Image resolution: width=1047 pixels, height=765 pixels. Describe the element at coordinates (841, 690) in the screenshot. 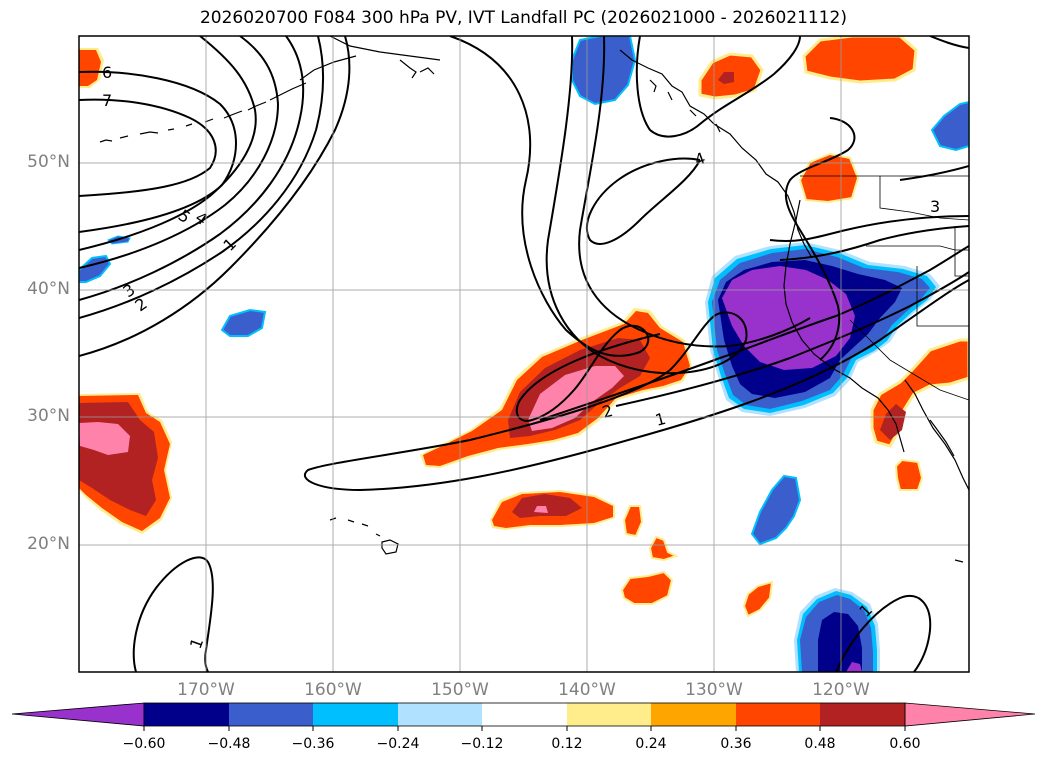

I see `lon-label-120w: 120°W` at that location.